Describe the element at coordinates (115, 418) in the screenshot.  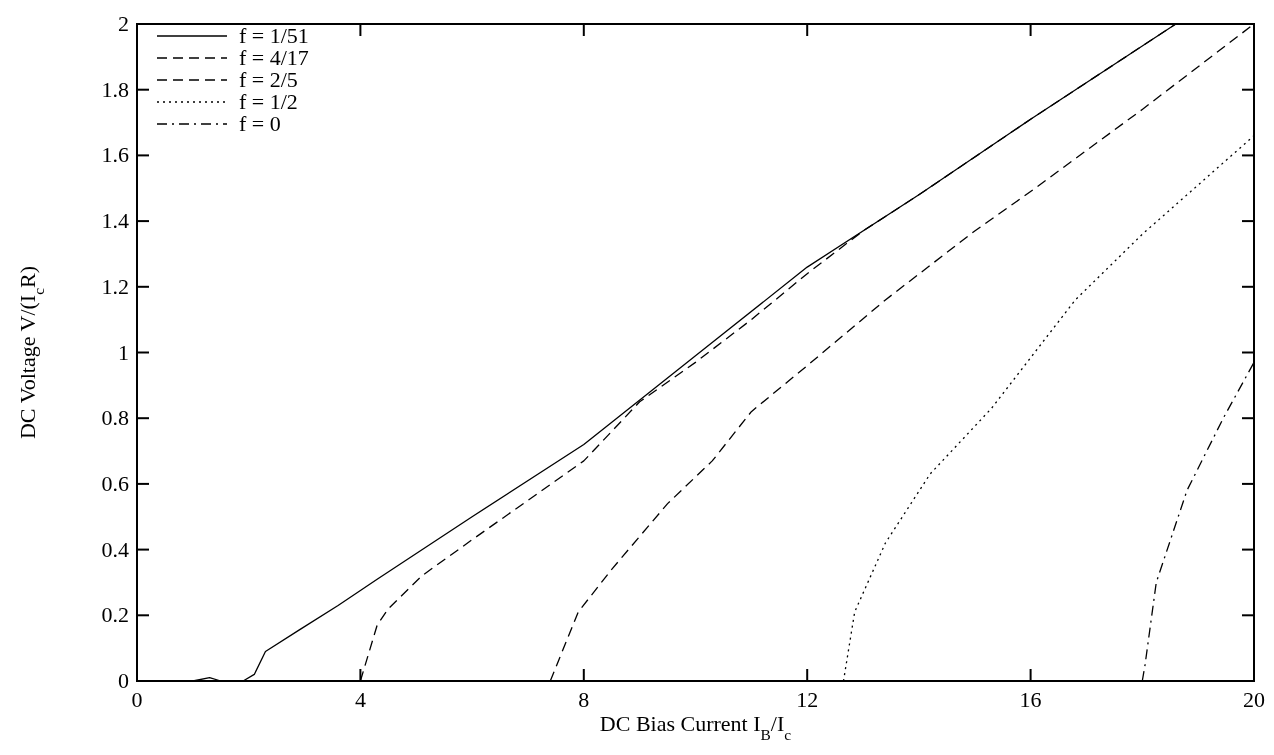
I see `y-tick-label: 0.8` at that location.